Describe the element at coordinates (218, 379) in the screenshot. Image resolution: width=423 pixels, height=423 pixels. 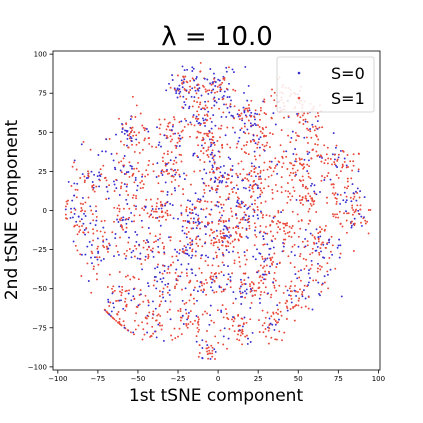
I see `x-tick-label: 0` at that location.